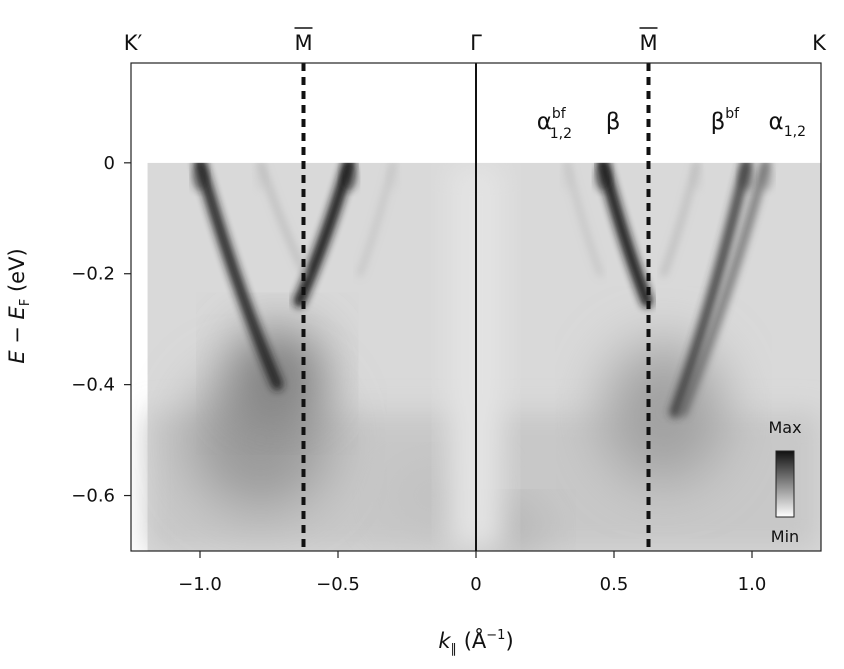 The width and height of the screenshot is (844, 669). I want to click on colorbar-min-label: Min, so click(785, 536).